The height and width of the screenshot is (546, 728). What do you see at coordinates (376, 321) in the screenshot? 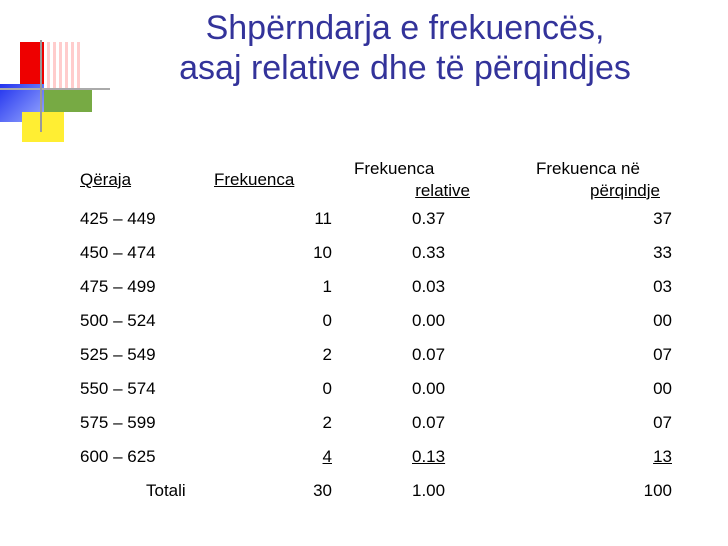
I see `table-row: 500 – 524 0 0.00 00` at bounding box center [376, 321].